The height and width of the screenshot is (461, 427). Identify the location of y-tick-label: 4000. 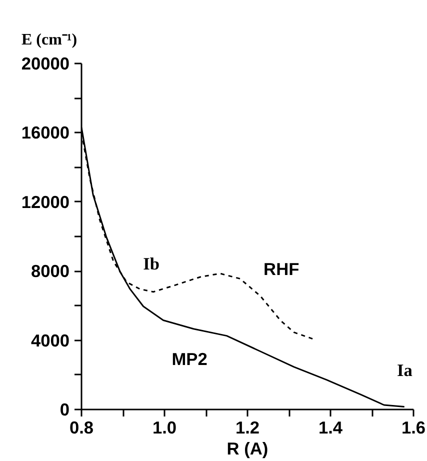
(50, 340).